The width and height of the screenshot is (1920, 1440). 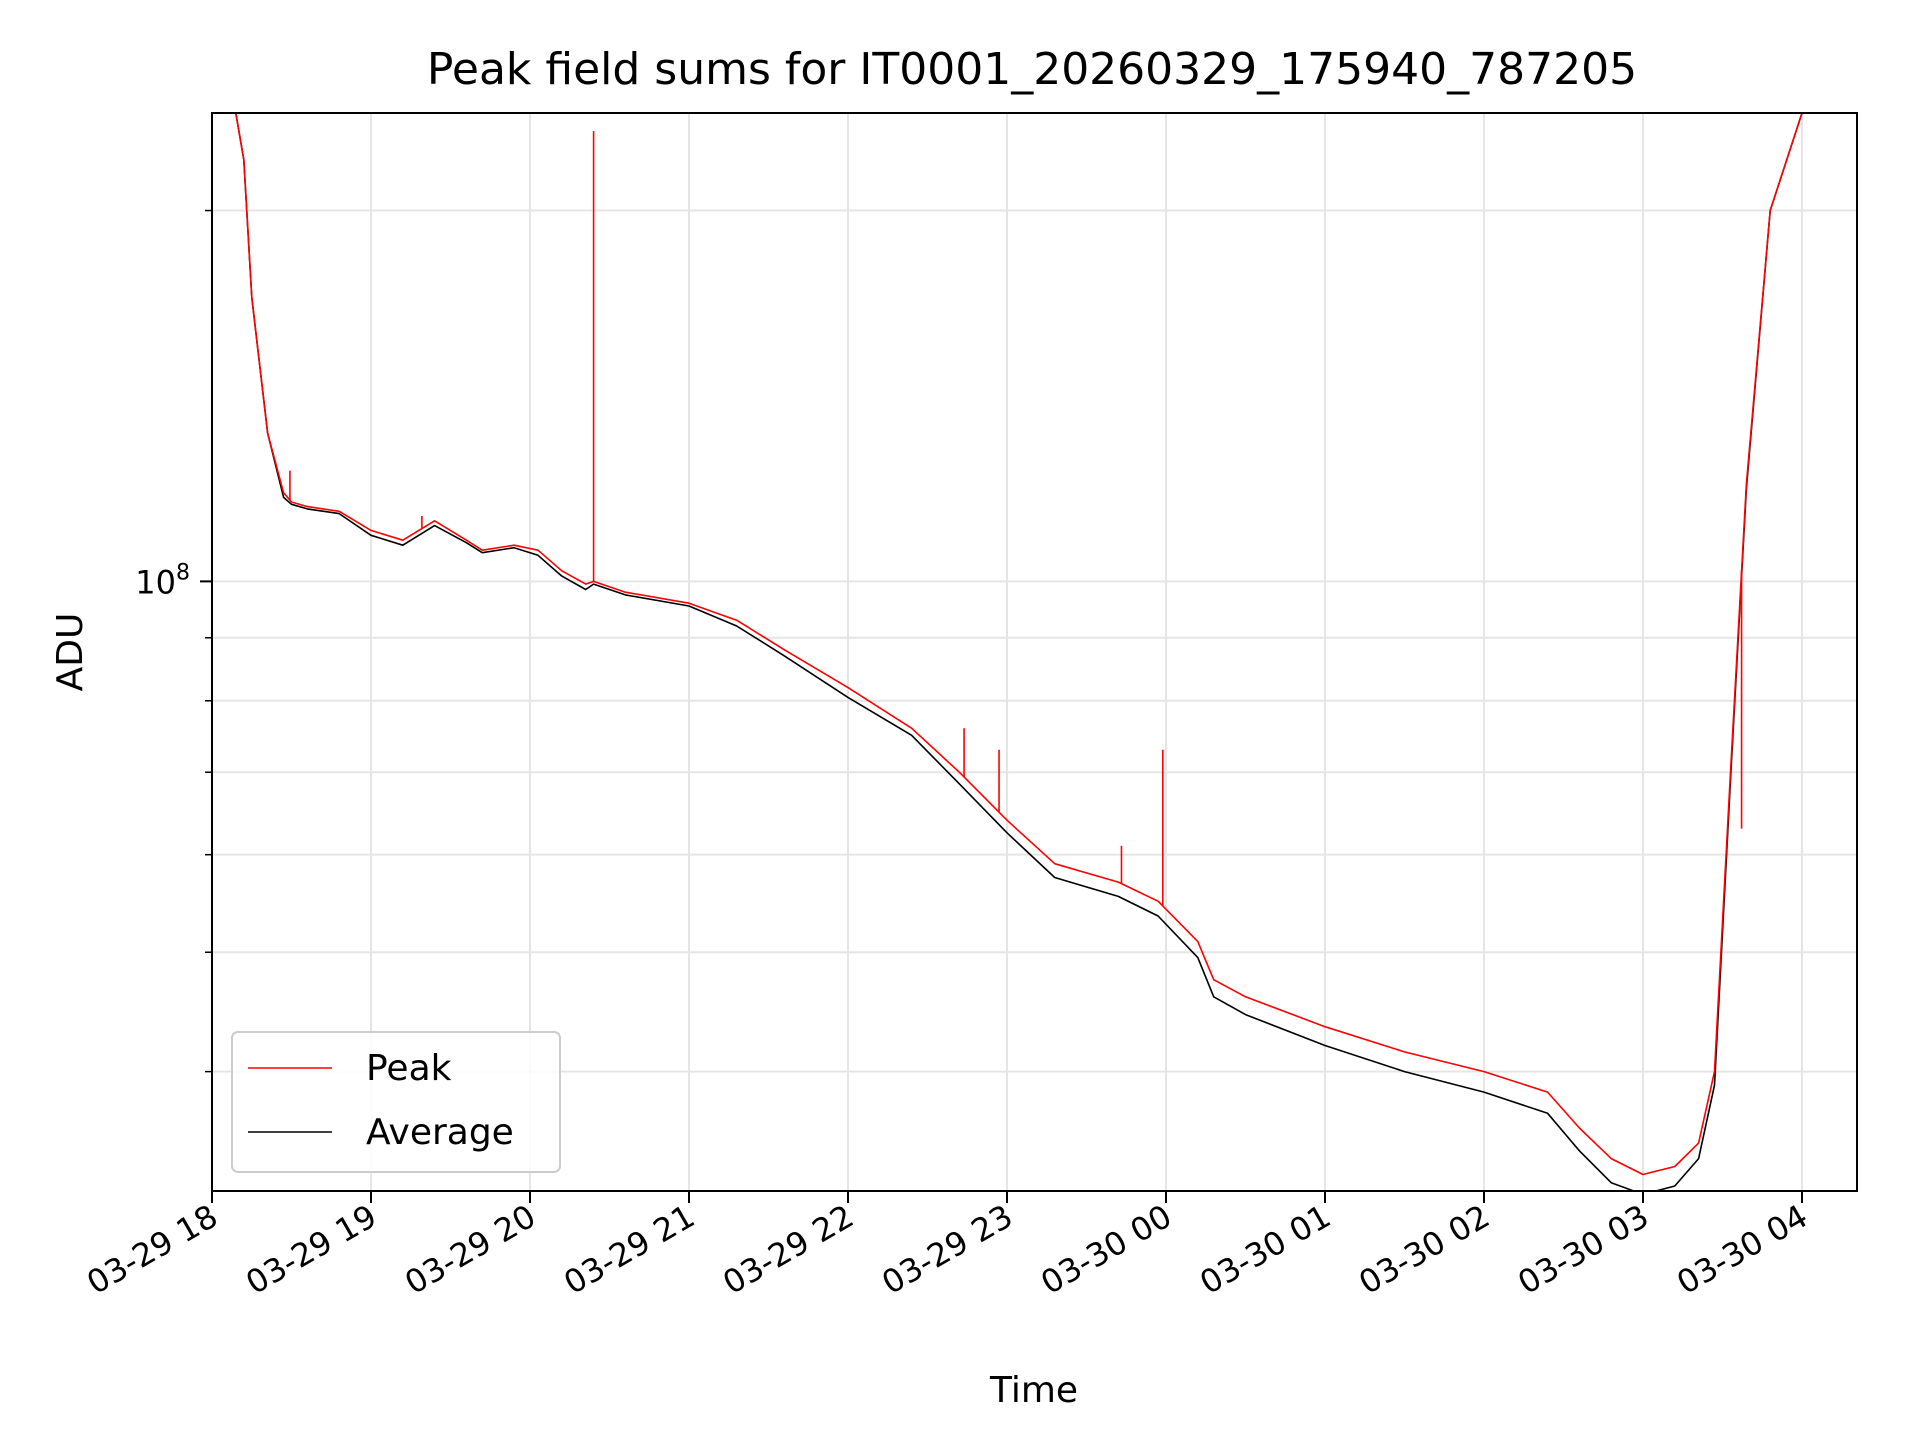 What do you see at coordinates (183, 572) in the screenshot?
I see `y-tick-label-exponent: 8` at bounding box center [183, 572].